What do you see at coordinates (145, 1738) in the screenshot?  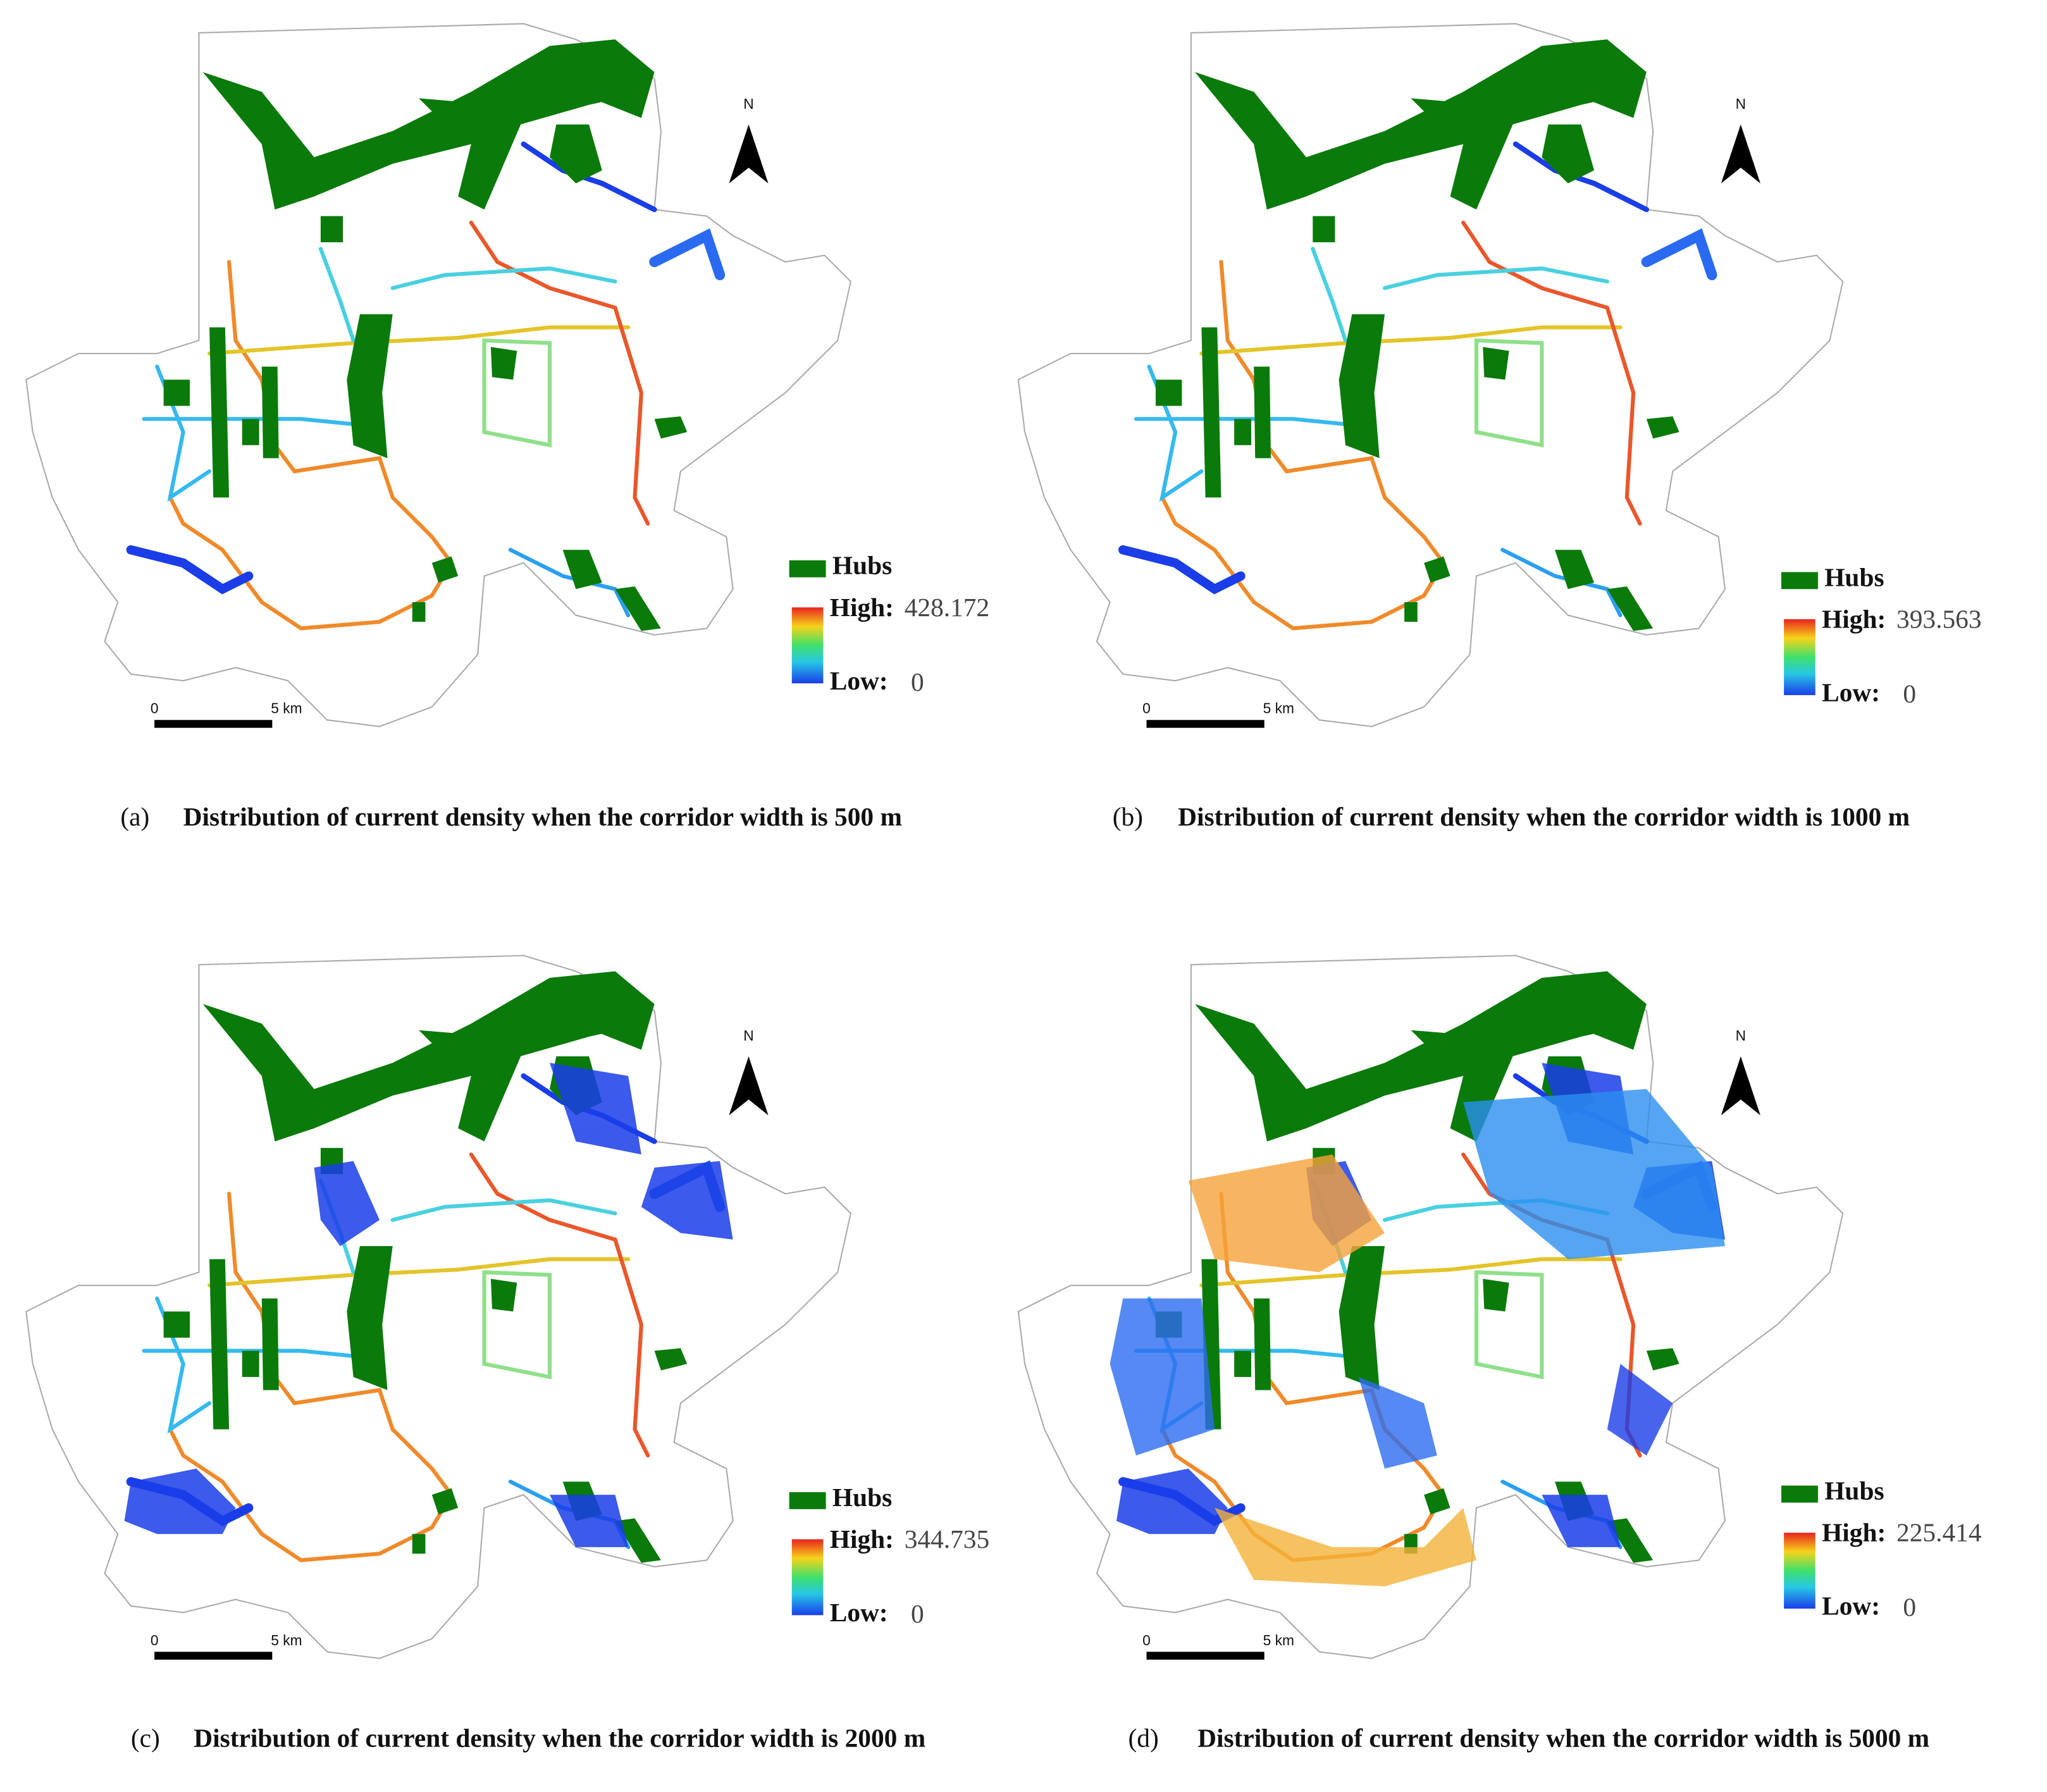 I see `panel-label: (c)` at bounding box center [145, 1738].